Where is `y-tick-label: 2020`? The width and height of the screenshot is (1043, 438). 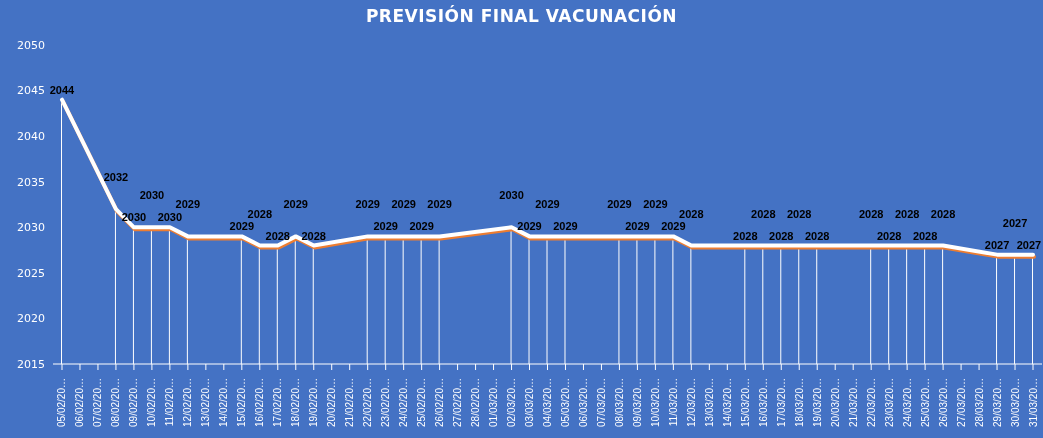 y-tick-label: 2020 is located at coordinates (31, 319).